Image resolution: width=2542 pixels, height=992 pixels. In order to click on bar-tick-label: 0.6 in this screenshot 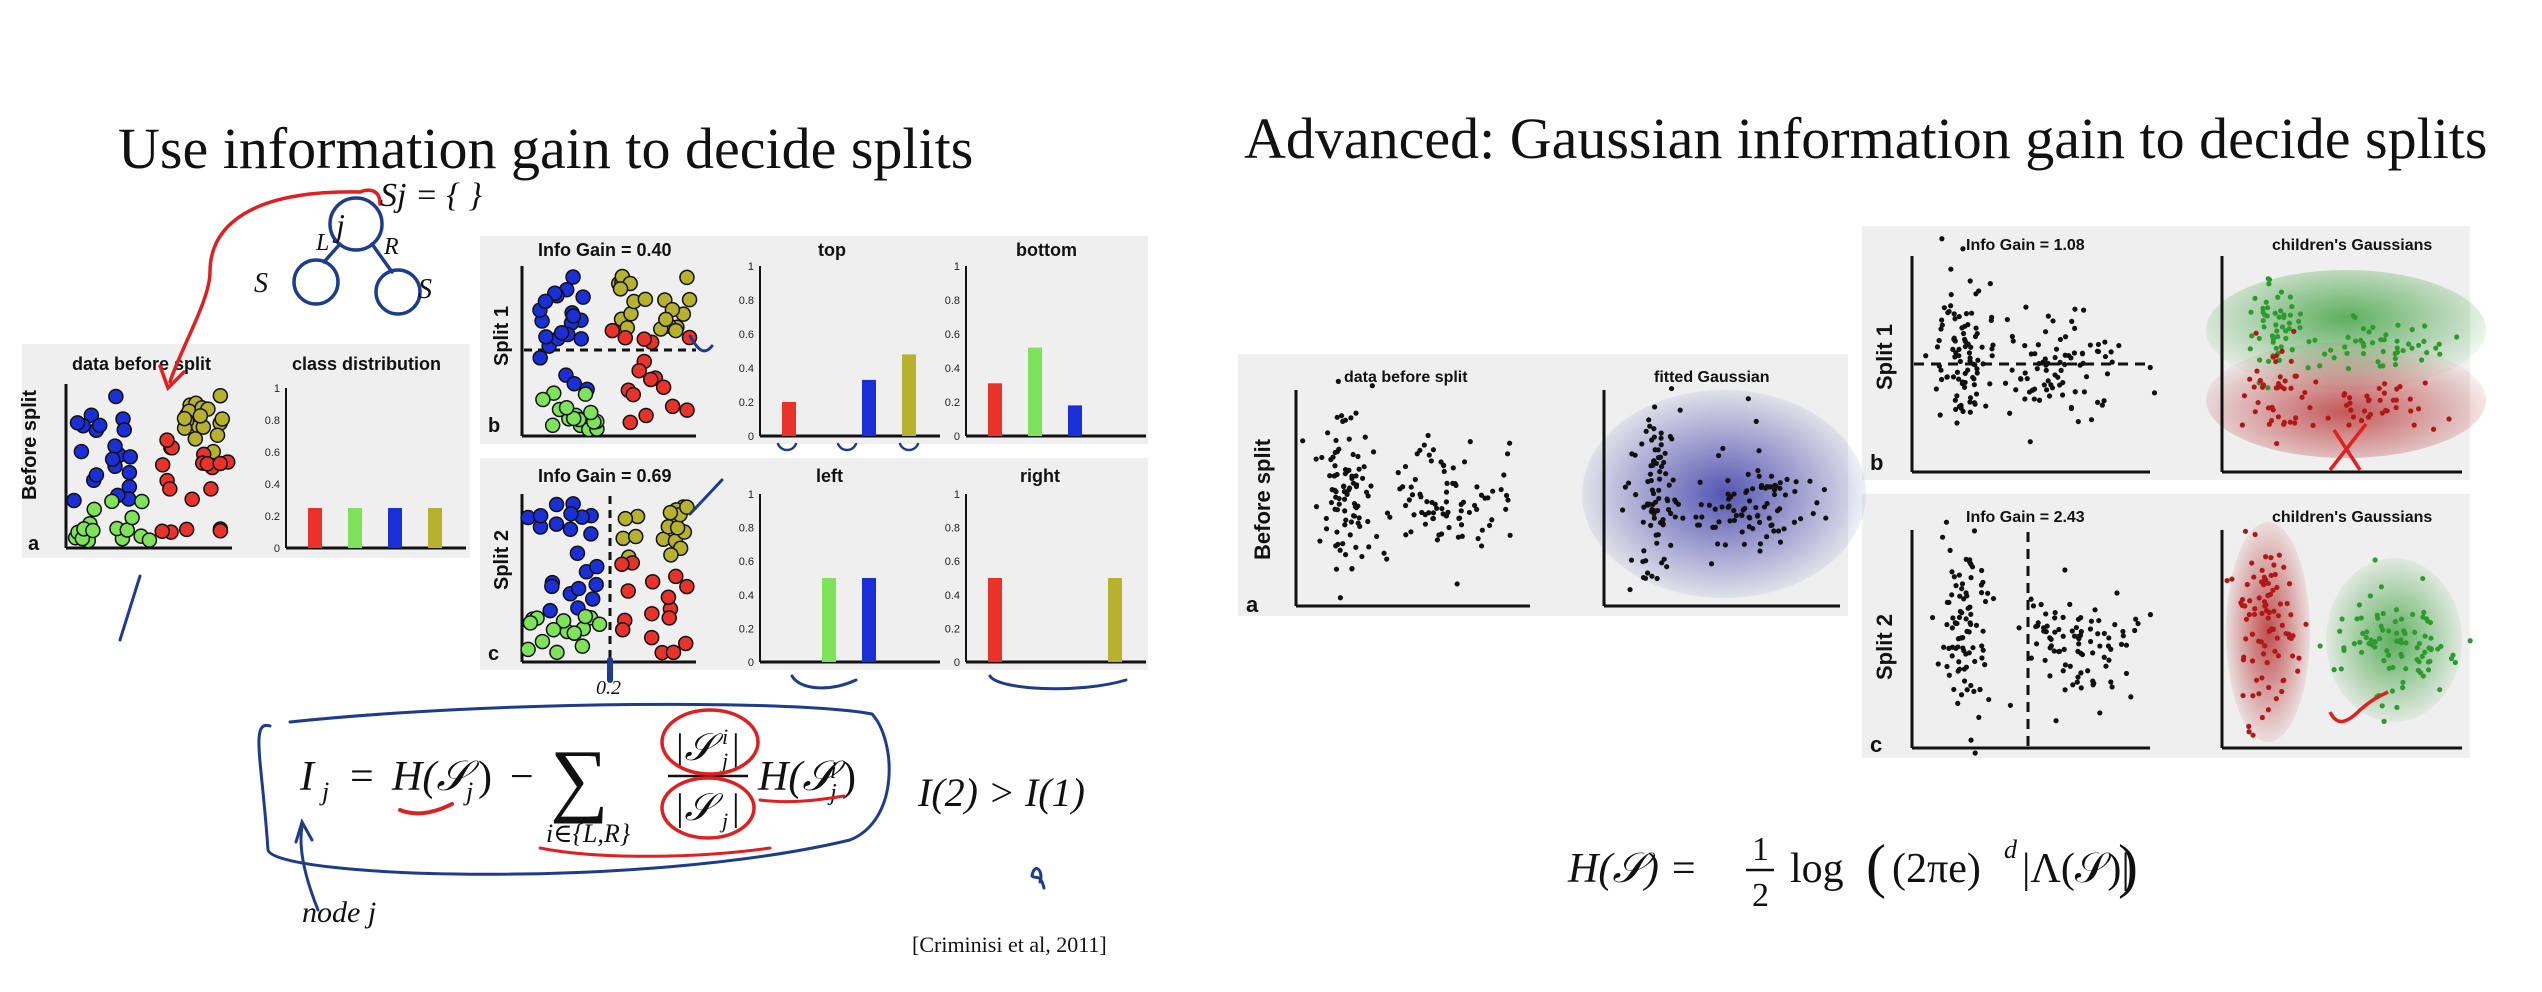, I will do `click(952, 562)`.